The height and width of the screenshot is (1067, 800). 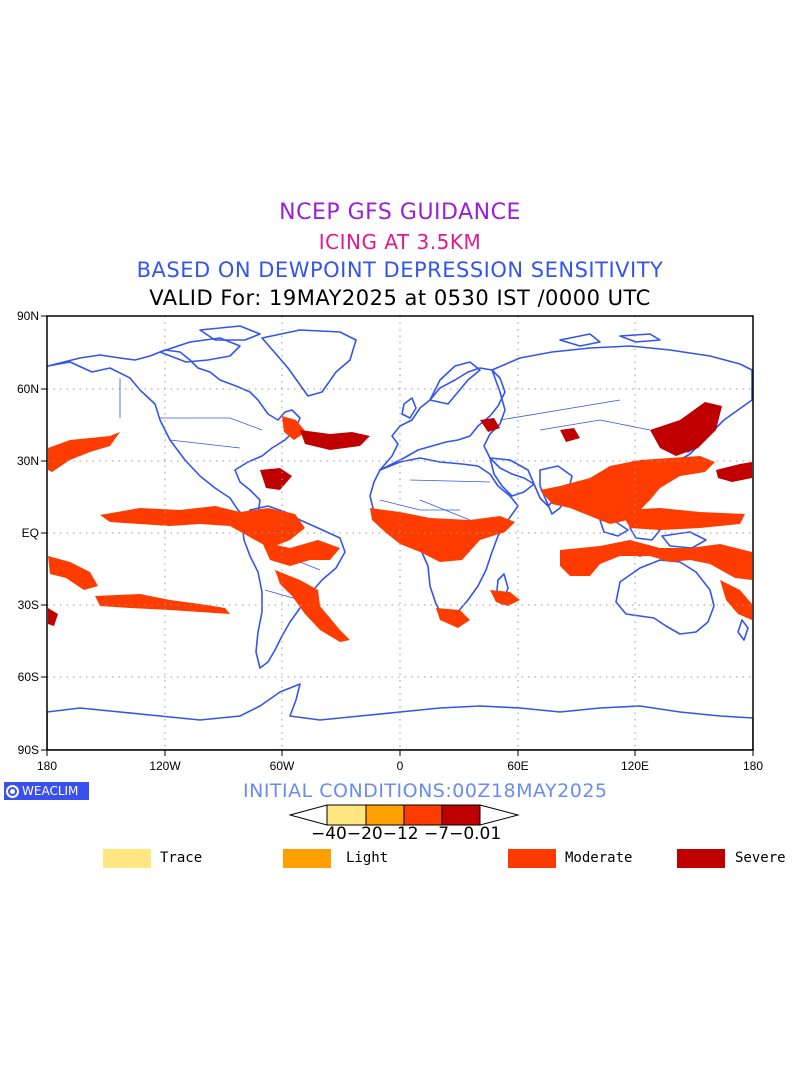 I want to click on lon-label-60w: 60W, so click(x=282, y=766).